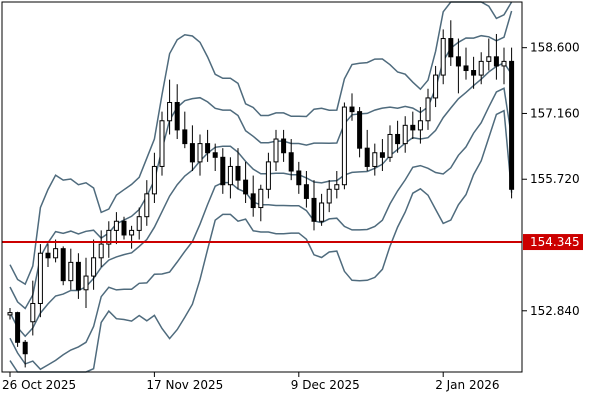  What do you see at coordinates (39, 385) in the screenshot?
I see `x-tick-label: 26 Oct 2025` at bounding box center [39, 385].